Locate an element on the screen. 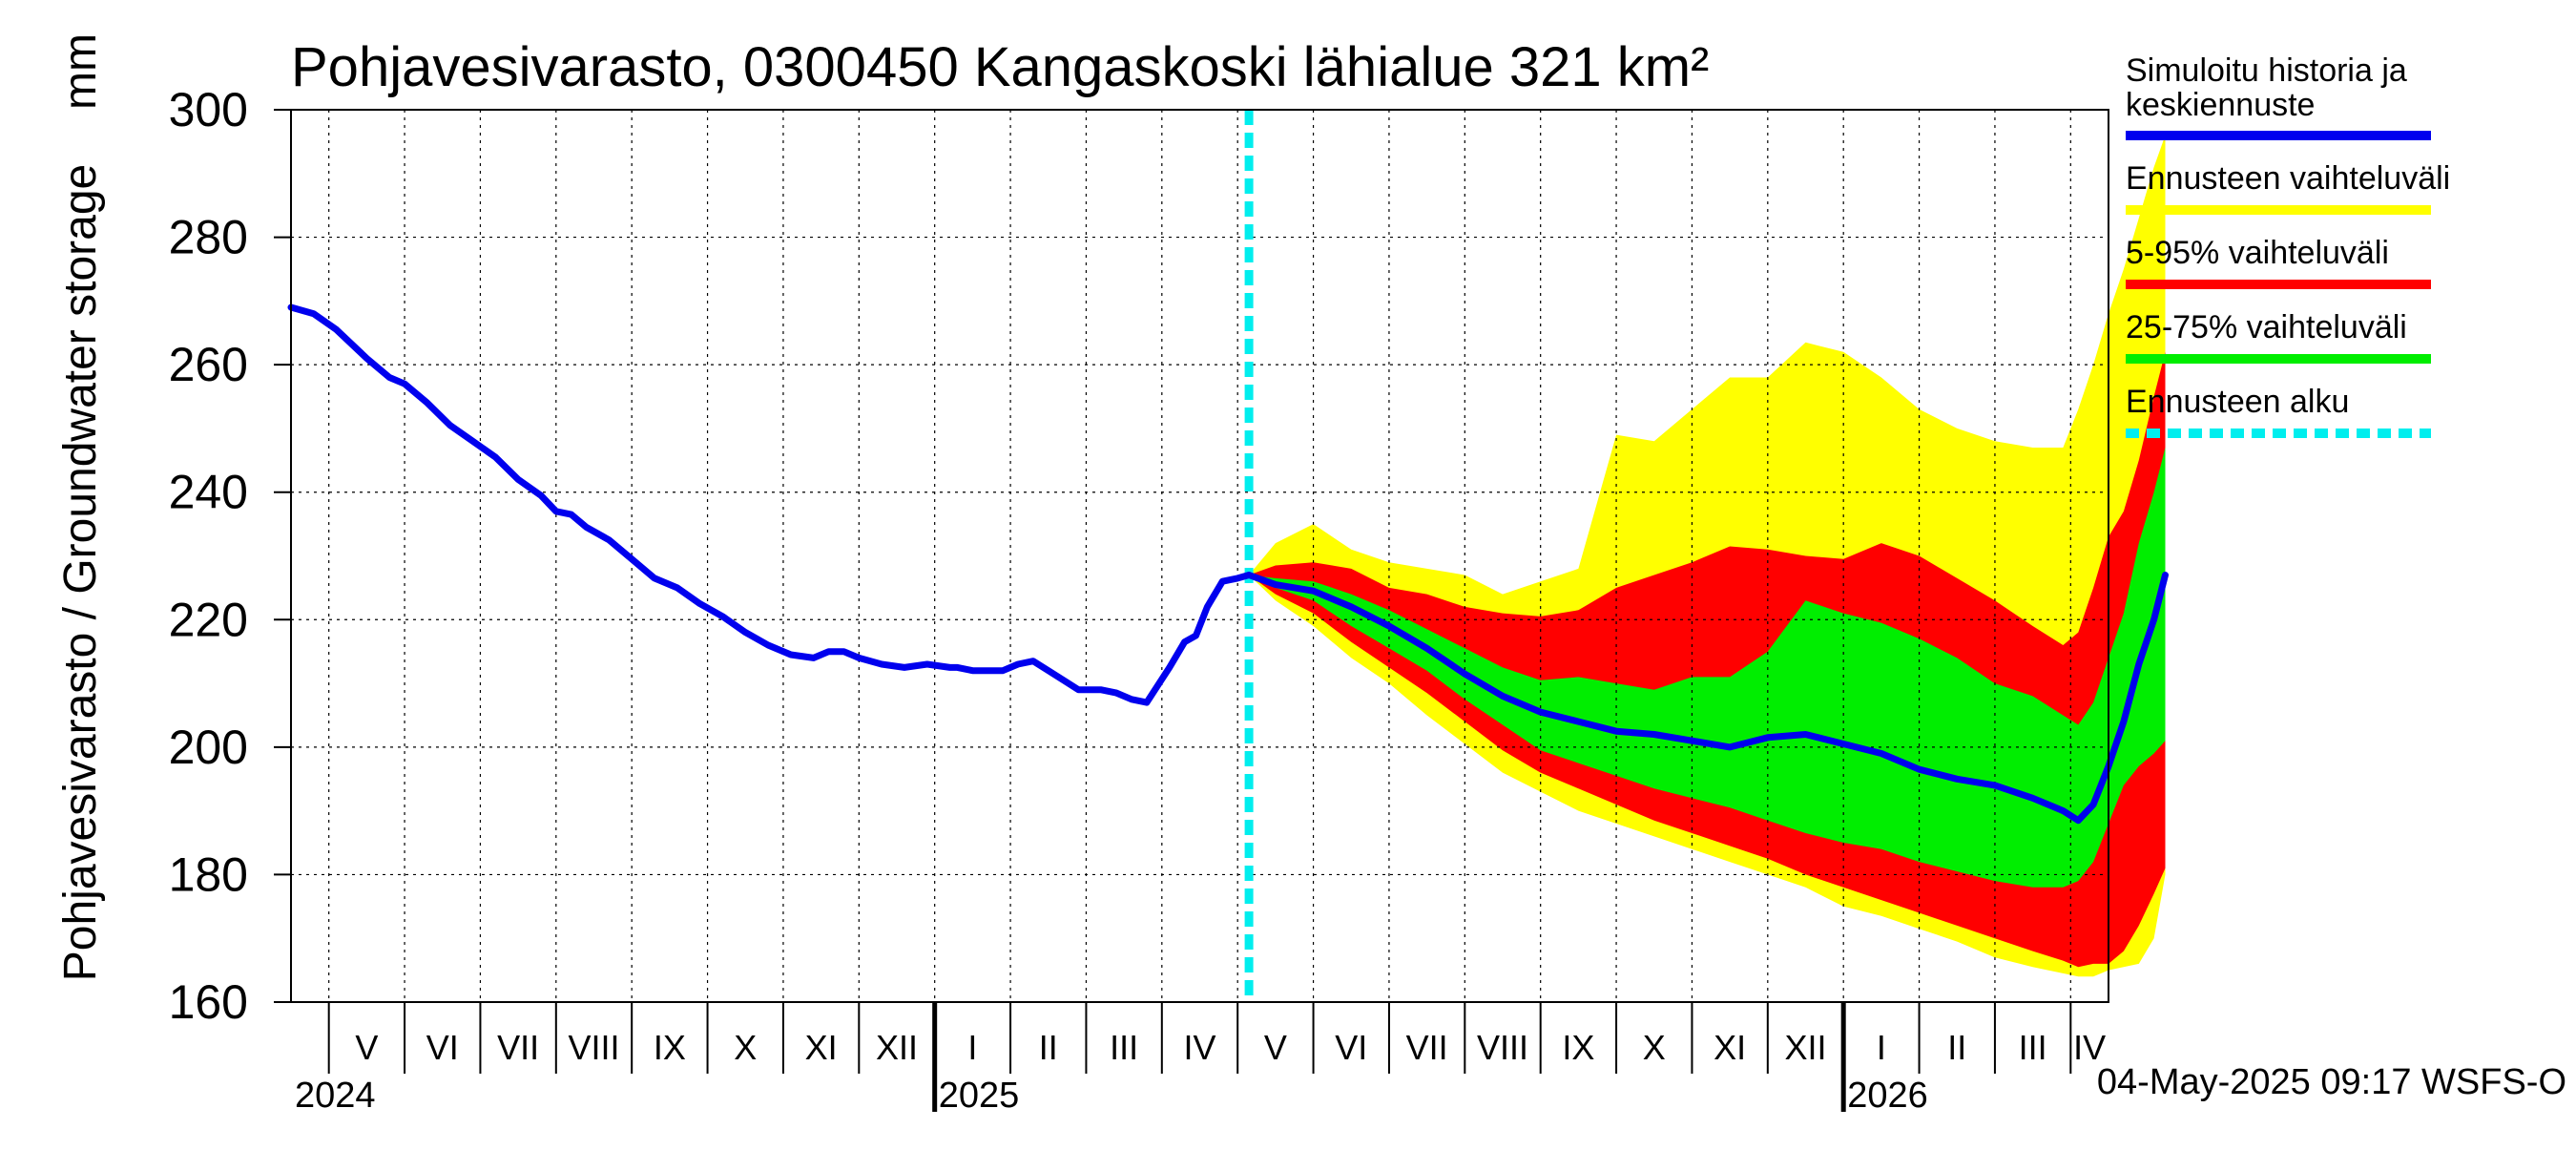 This screenshot has height=1150, width=2576. month-label-2: VII is located at coordinates (518, 1047).